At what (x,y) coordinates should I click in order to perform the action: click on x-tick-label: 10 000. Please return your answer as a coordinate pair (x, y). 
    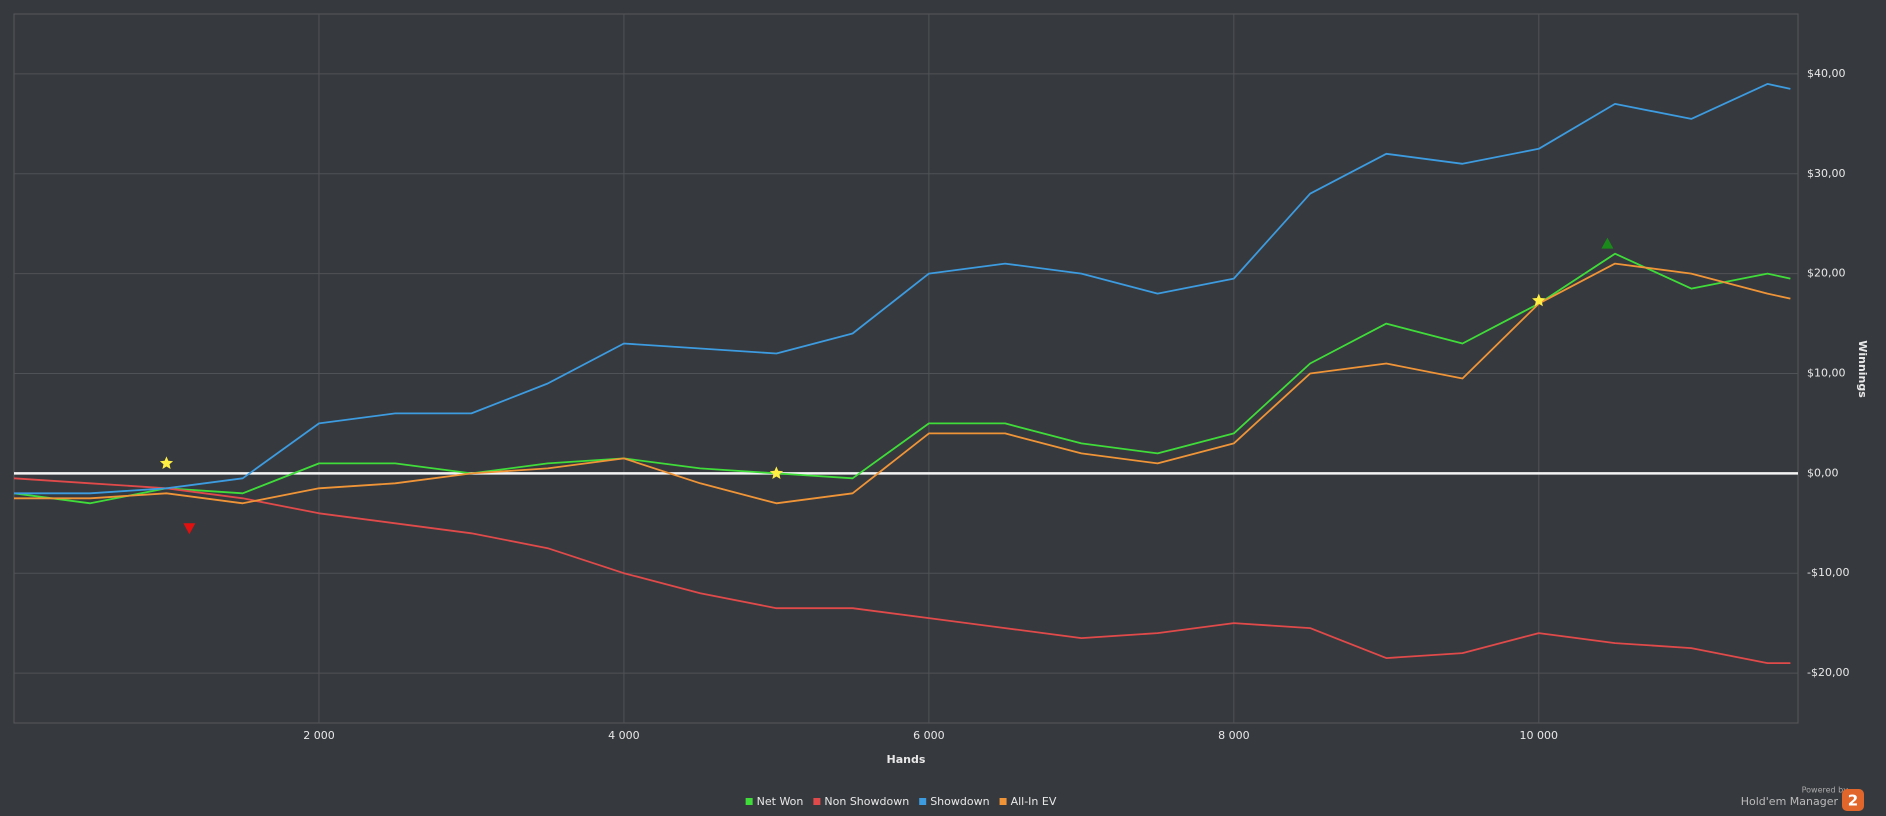
    Looking at the image, I should click on (1539, 735).